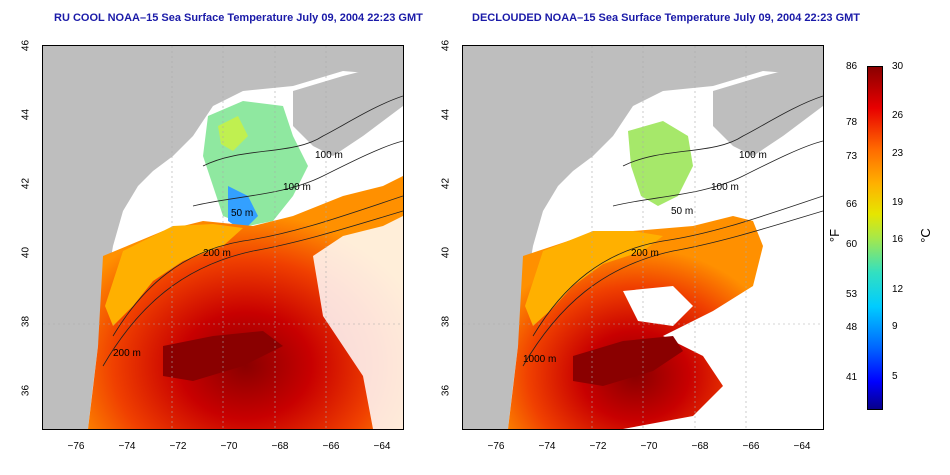  What do you see at coordinates (835, 235) in the screenshot?
I see `fahrenheit-unit-label: °F` at bounding box center [835, 235].